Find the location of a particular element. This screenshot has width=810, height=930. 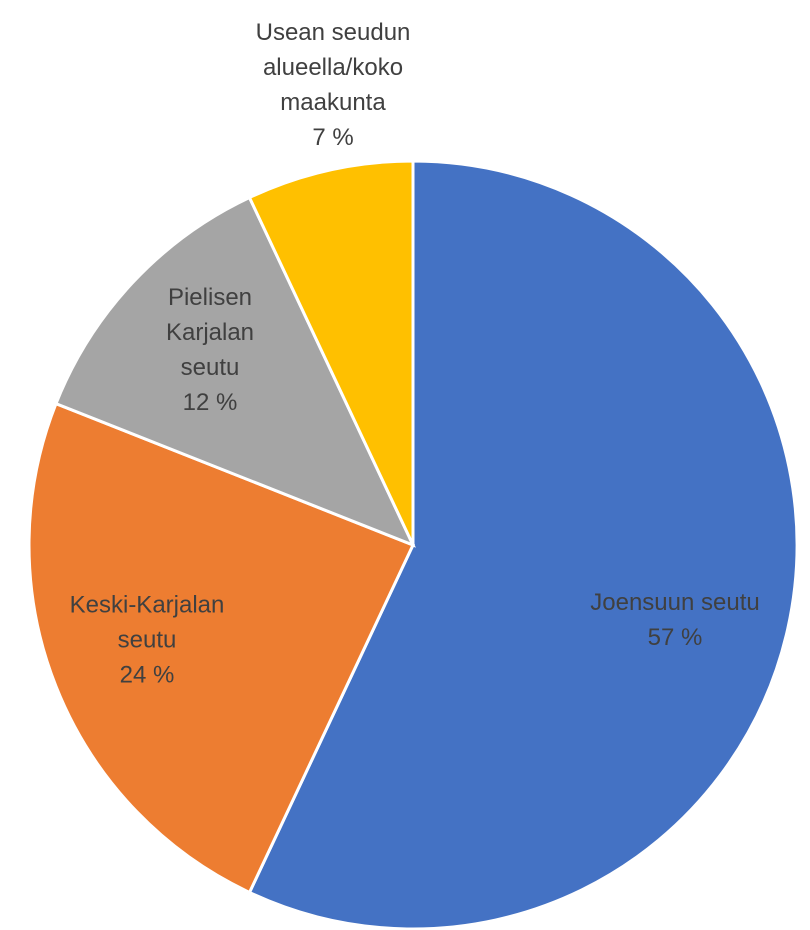

slice-label: Pielisen Karjalan seutu 12 % is located at coordinates (210, 350).